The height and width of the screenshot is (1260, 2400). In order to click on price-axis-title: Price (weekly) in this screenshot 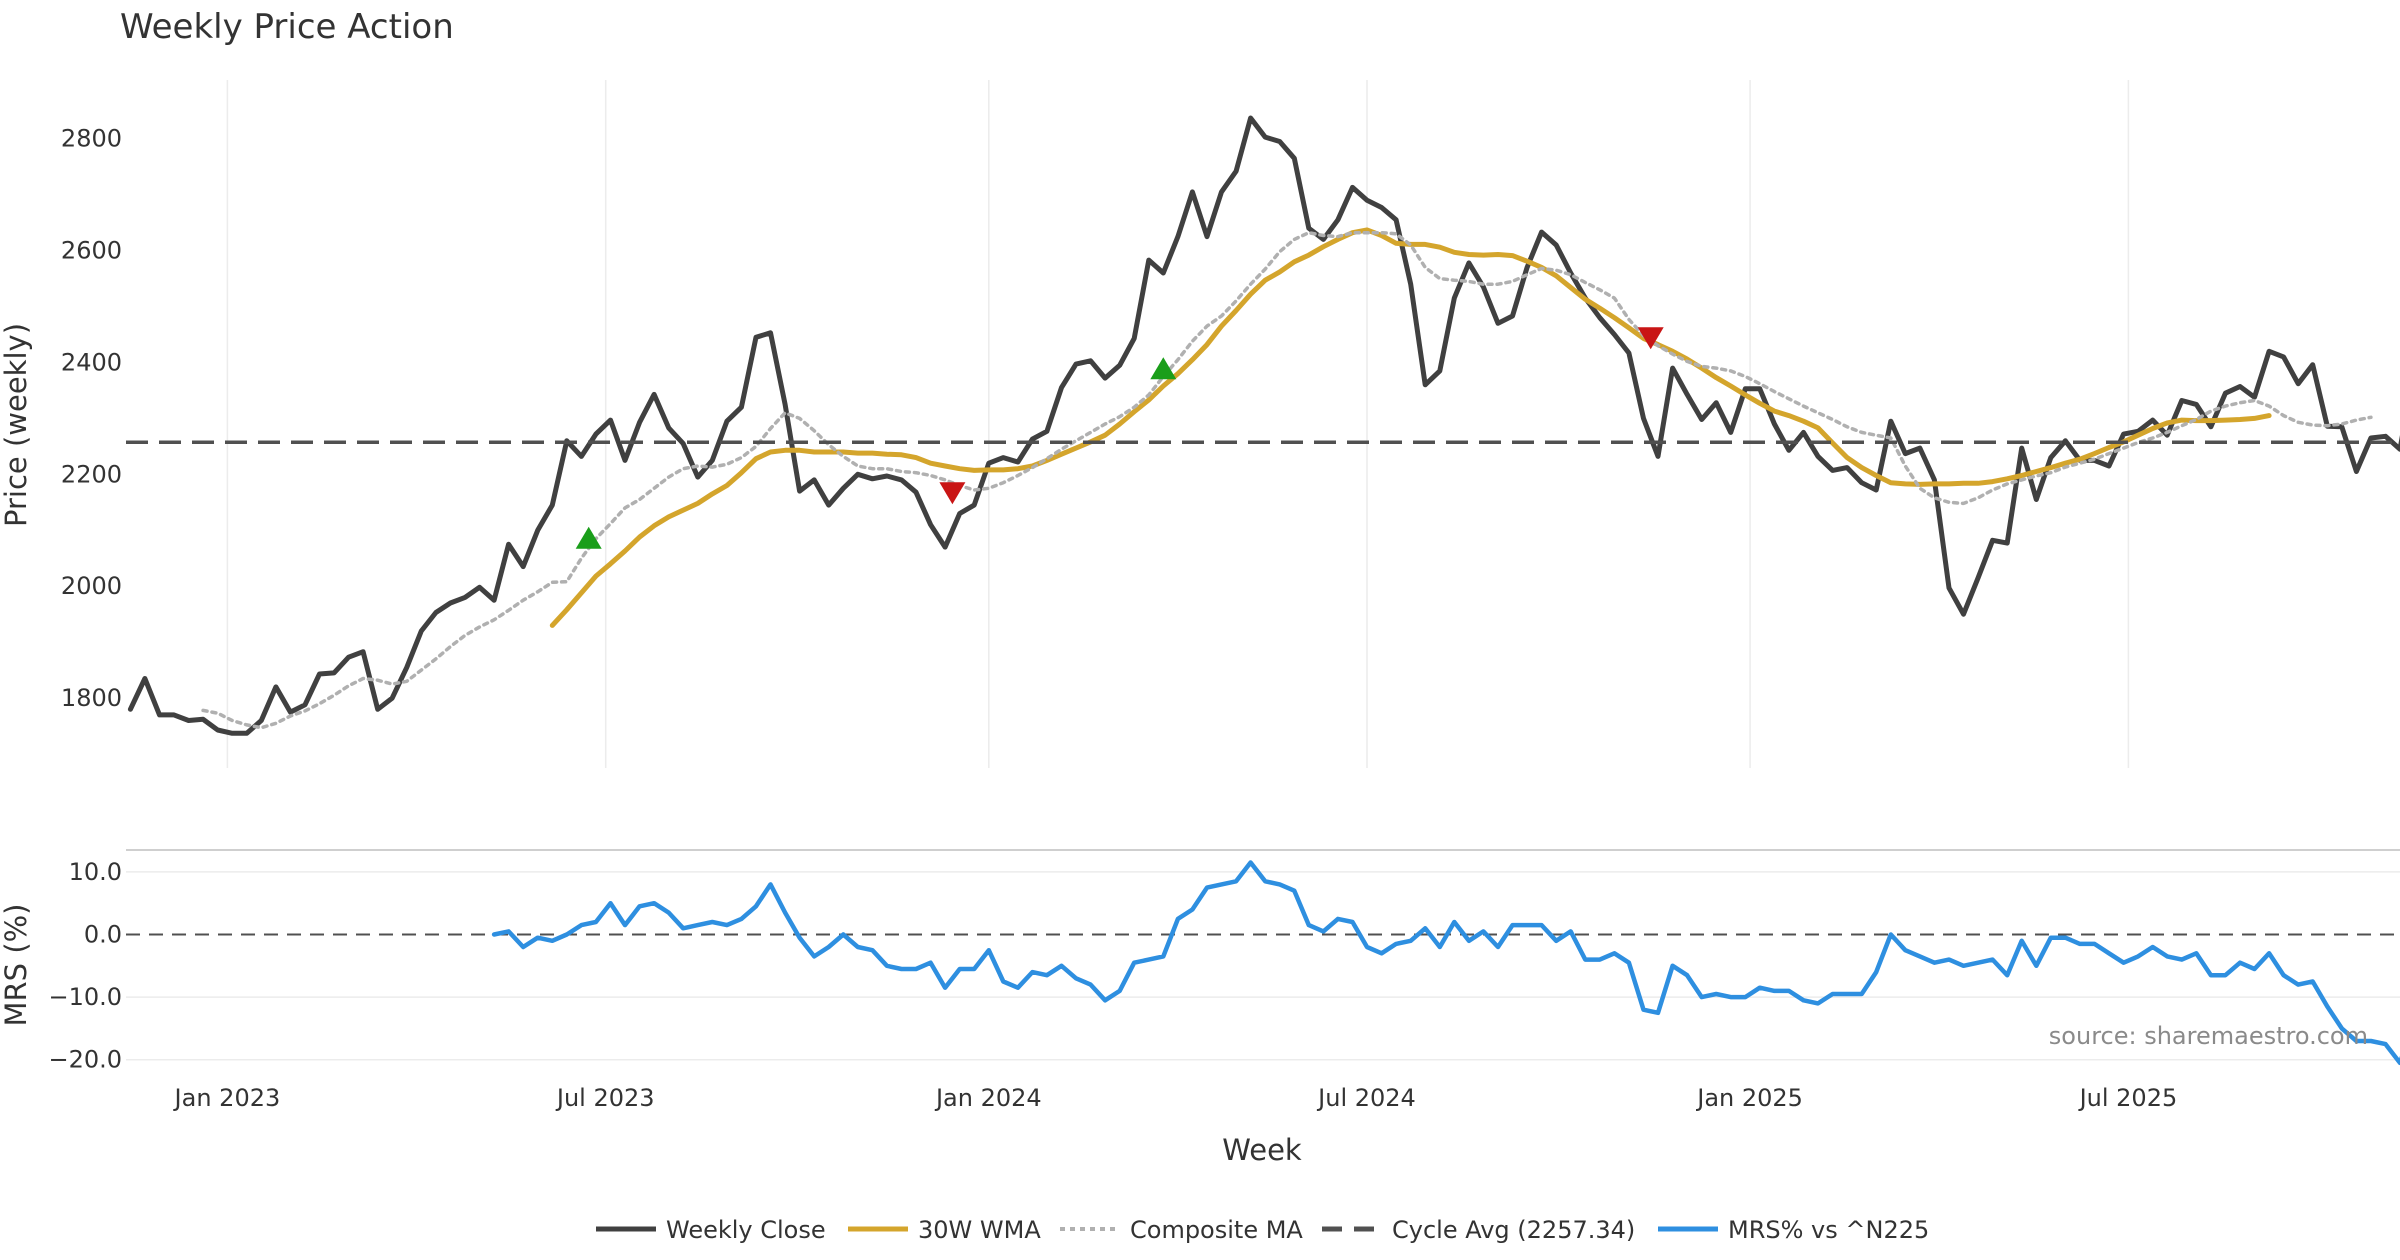, I will do `click(16, 425)`.